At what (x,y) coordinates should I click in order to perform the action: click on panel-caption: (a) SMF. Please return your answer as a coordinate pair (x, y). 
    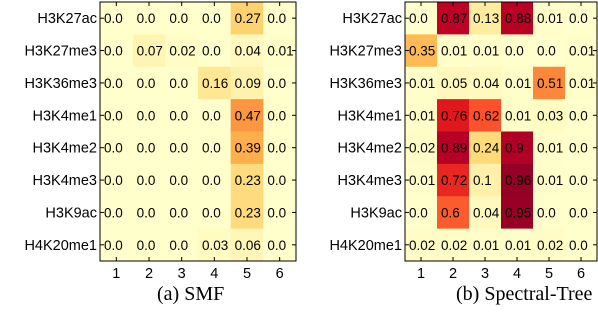
    Looking at the image, I should click on (190, 294).